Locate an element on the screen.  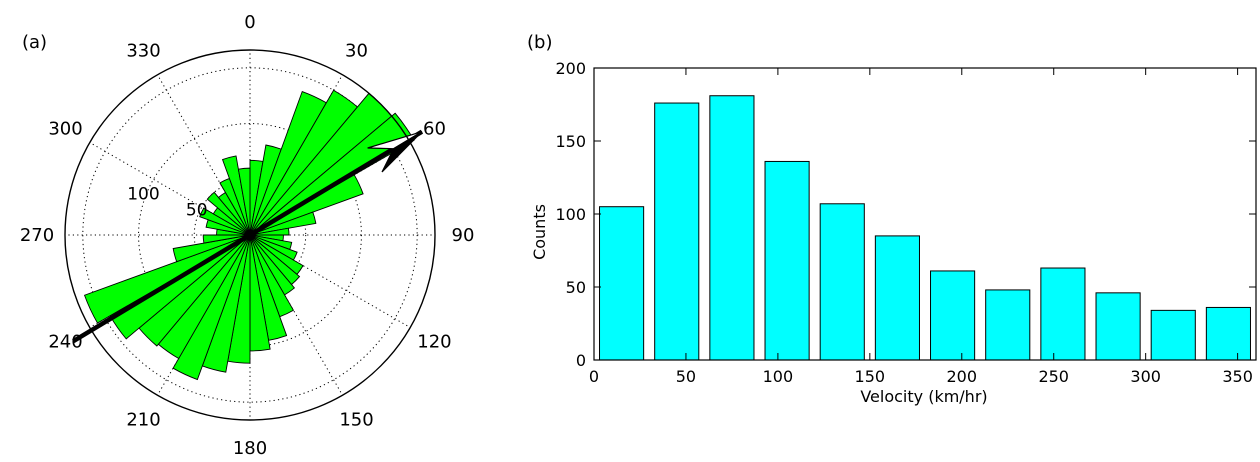
x-axis-label: Velocity (km/hr) is located at coordinates (923, 396).